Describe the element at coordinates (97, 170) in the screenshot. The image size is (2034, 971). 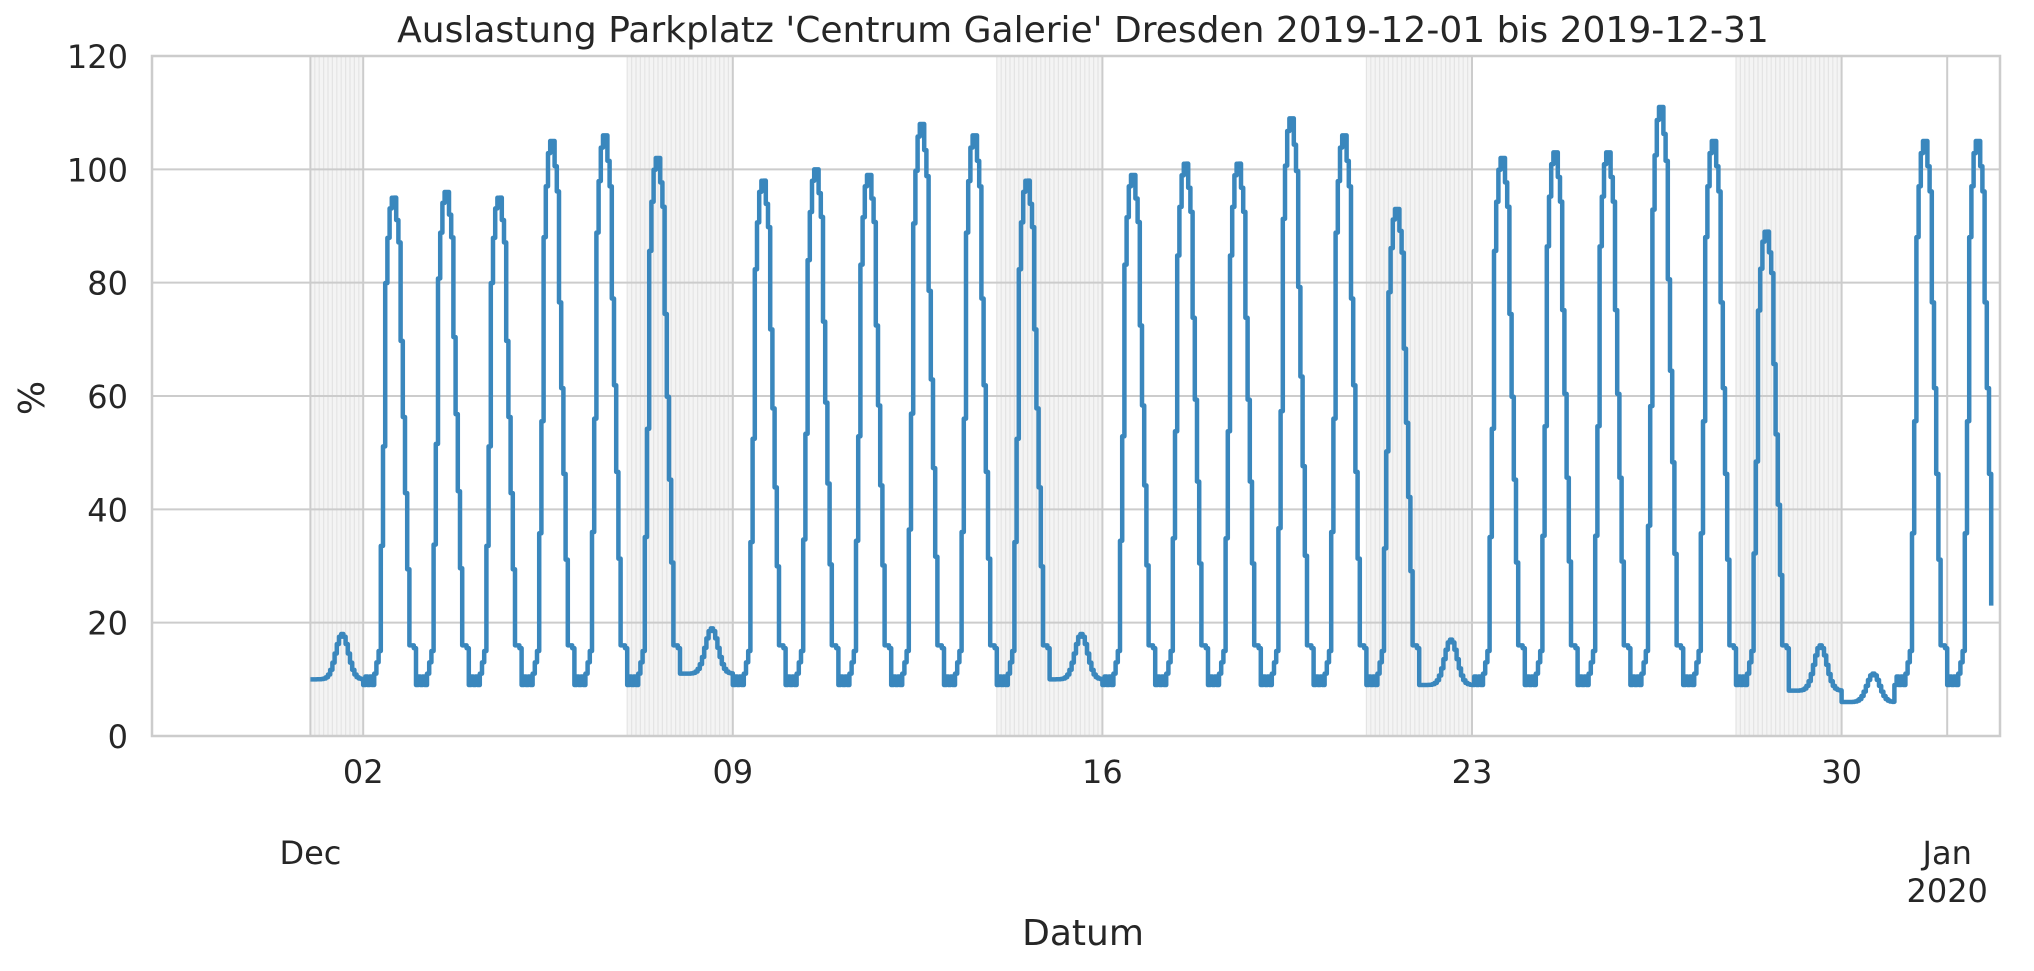
I see `y-tick-label: 100` at that location.